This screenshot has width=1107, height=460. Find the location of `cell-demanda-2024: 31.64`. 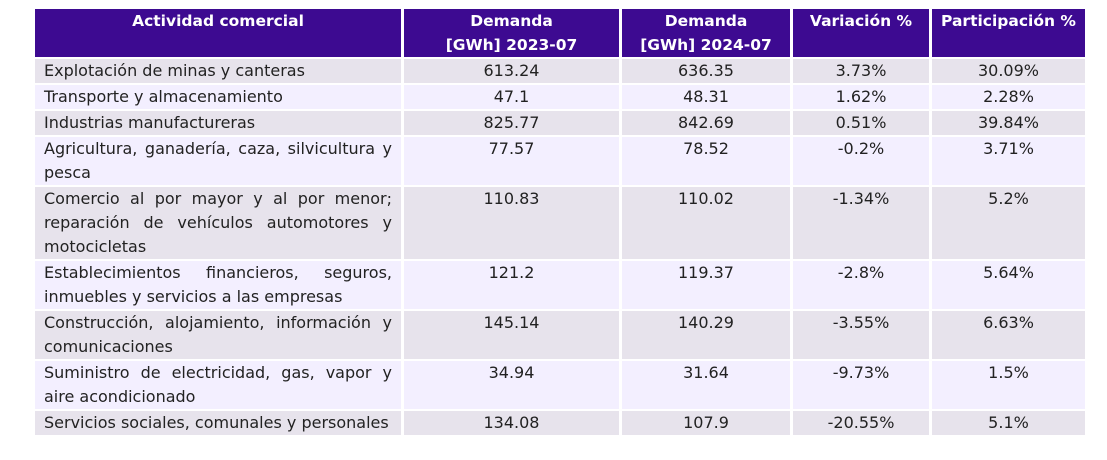

cell-demanda-2024: 31.64 is located at coordinates (706, 385).